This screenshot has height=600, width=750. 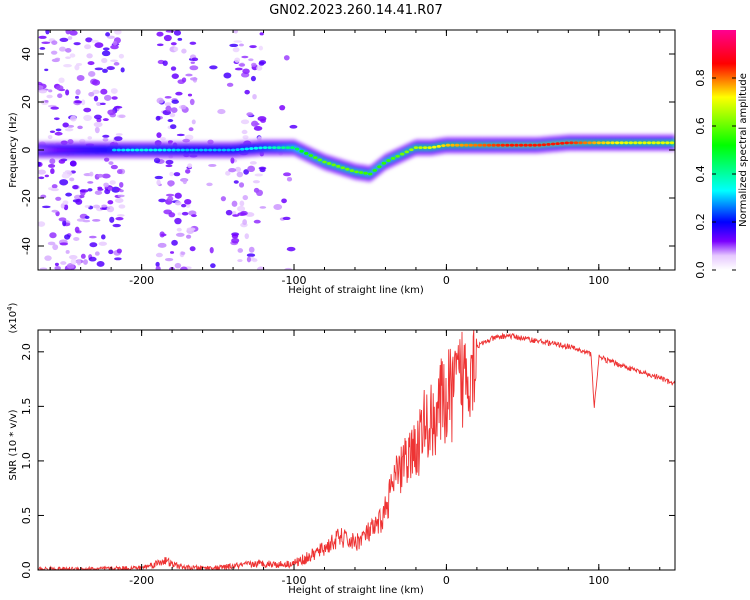 What do you see at coordinates (26, 461) in the screenshot?
I see `y-tick-label: 1.0` at bounding box center [26, 461].